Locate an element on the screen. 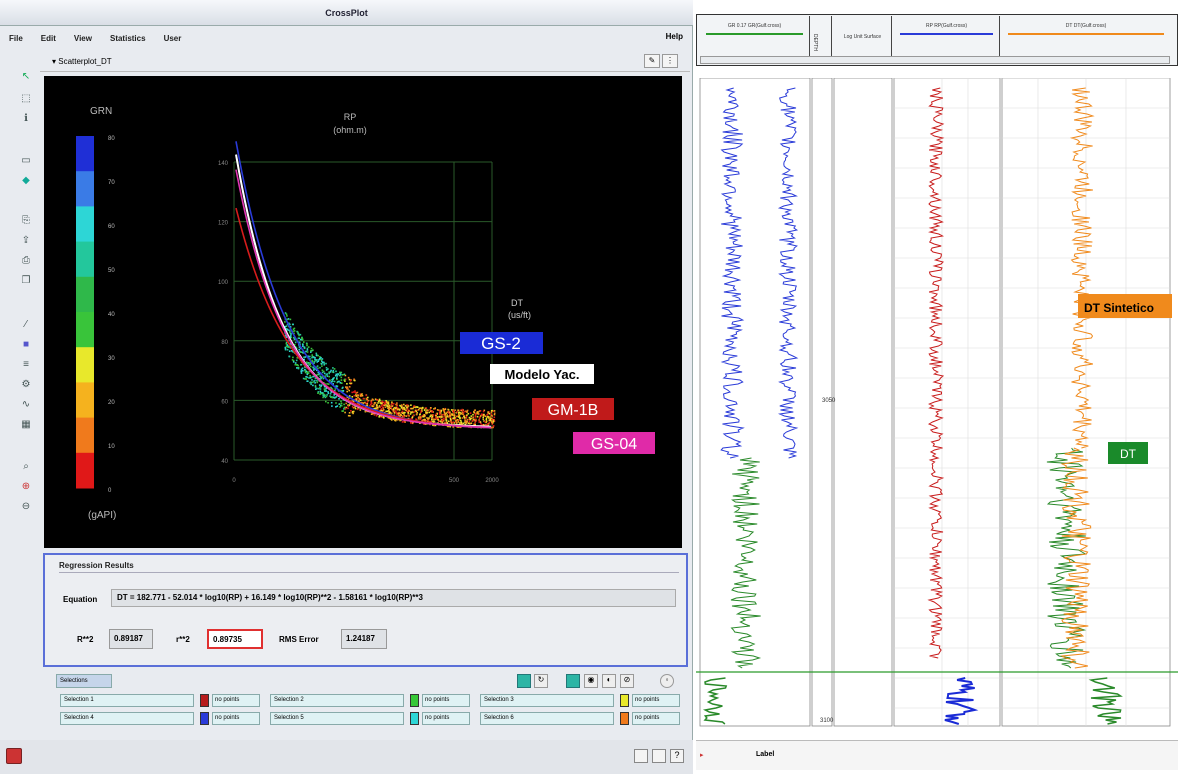  selection-name-field: Selection 2 is located at coordinates (337, 700).